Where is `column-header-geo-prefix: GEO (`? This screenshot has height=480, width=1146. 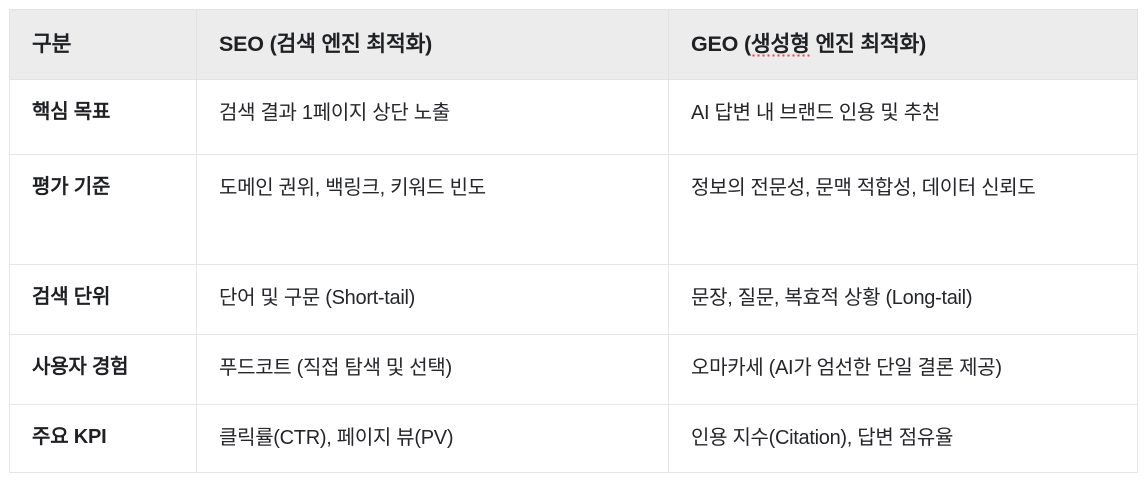
column-header-geo-prefix: GEO ( is located at coordinates (721, 44).